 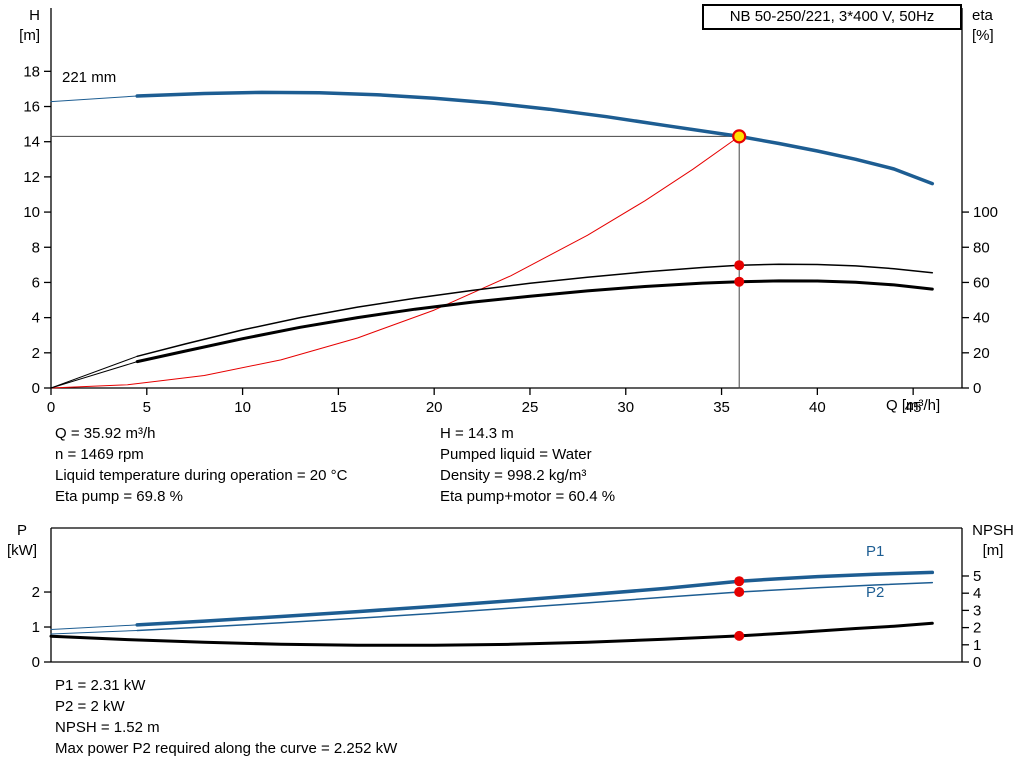 I want to click on duty-point-p1, so click(x=739, y=581).